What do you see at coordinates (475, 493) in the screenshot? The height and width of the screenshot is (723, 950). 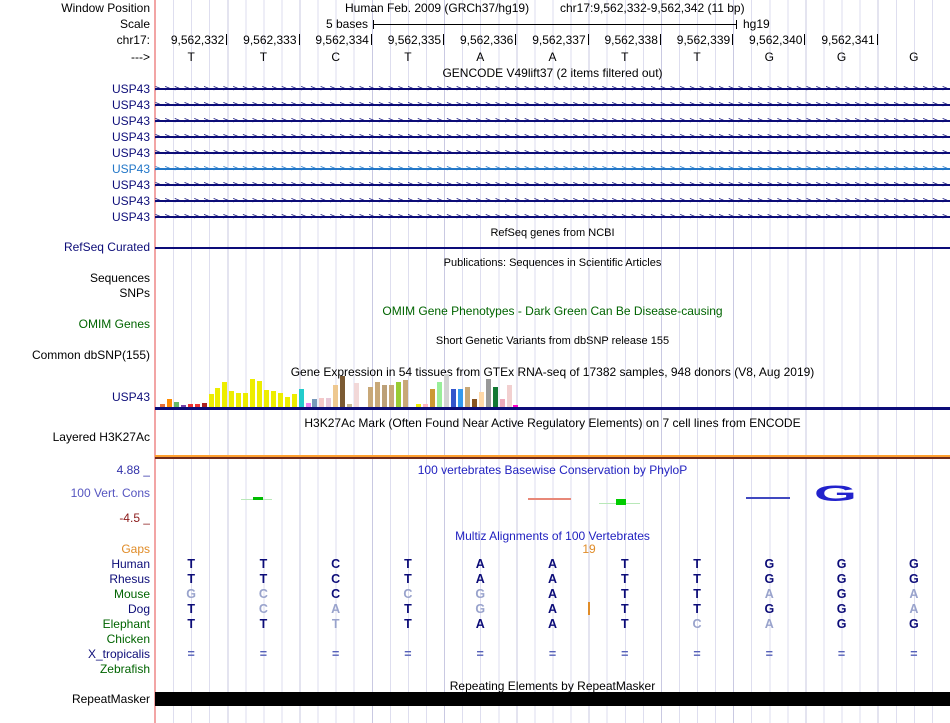 I see `conservation-row: 100 Vert. Cons` at bounding box center [475, 493].